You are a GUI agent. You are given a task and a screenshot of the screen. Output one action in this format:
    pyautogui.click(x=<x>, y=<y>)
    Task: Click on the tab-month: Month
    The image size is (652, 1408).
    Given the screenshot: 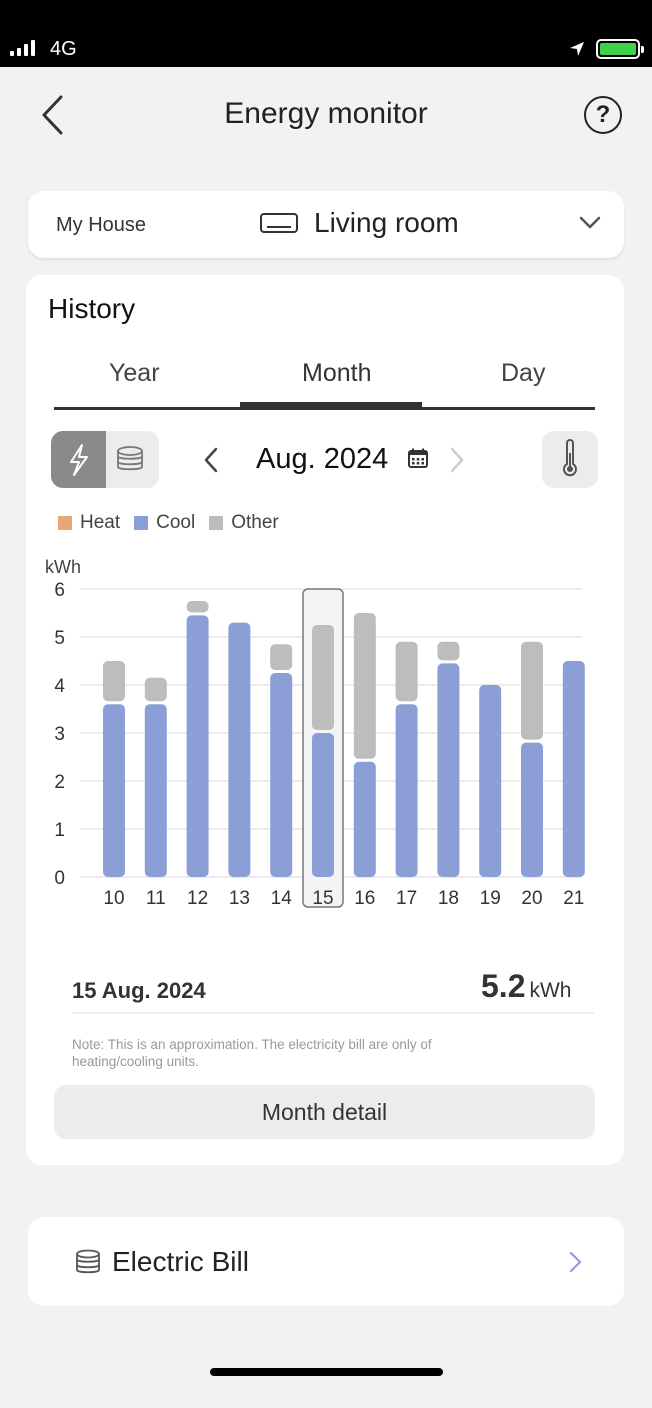 What is the action you would take?
    pyautogui.click(x=337, y=373)
    